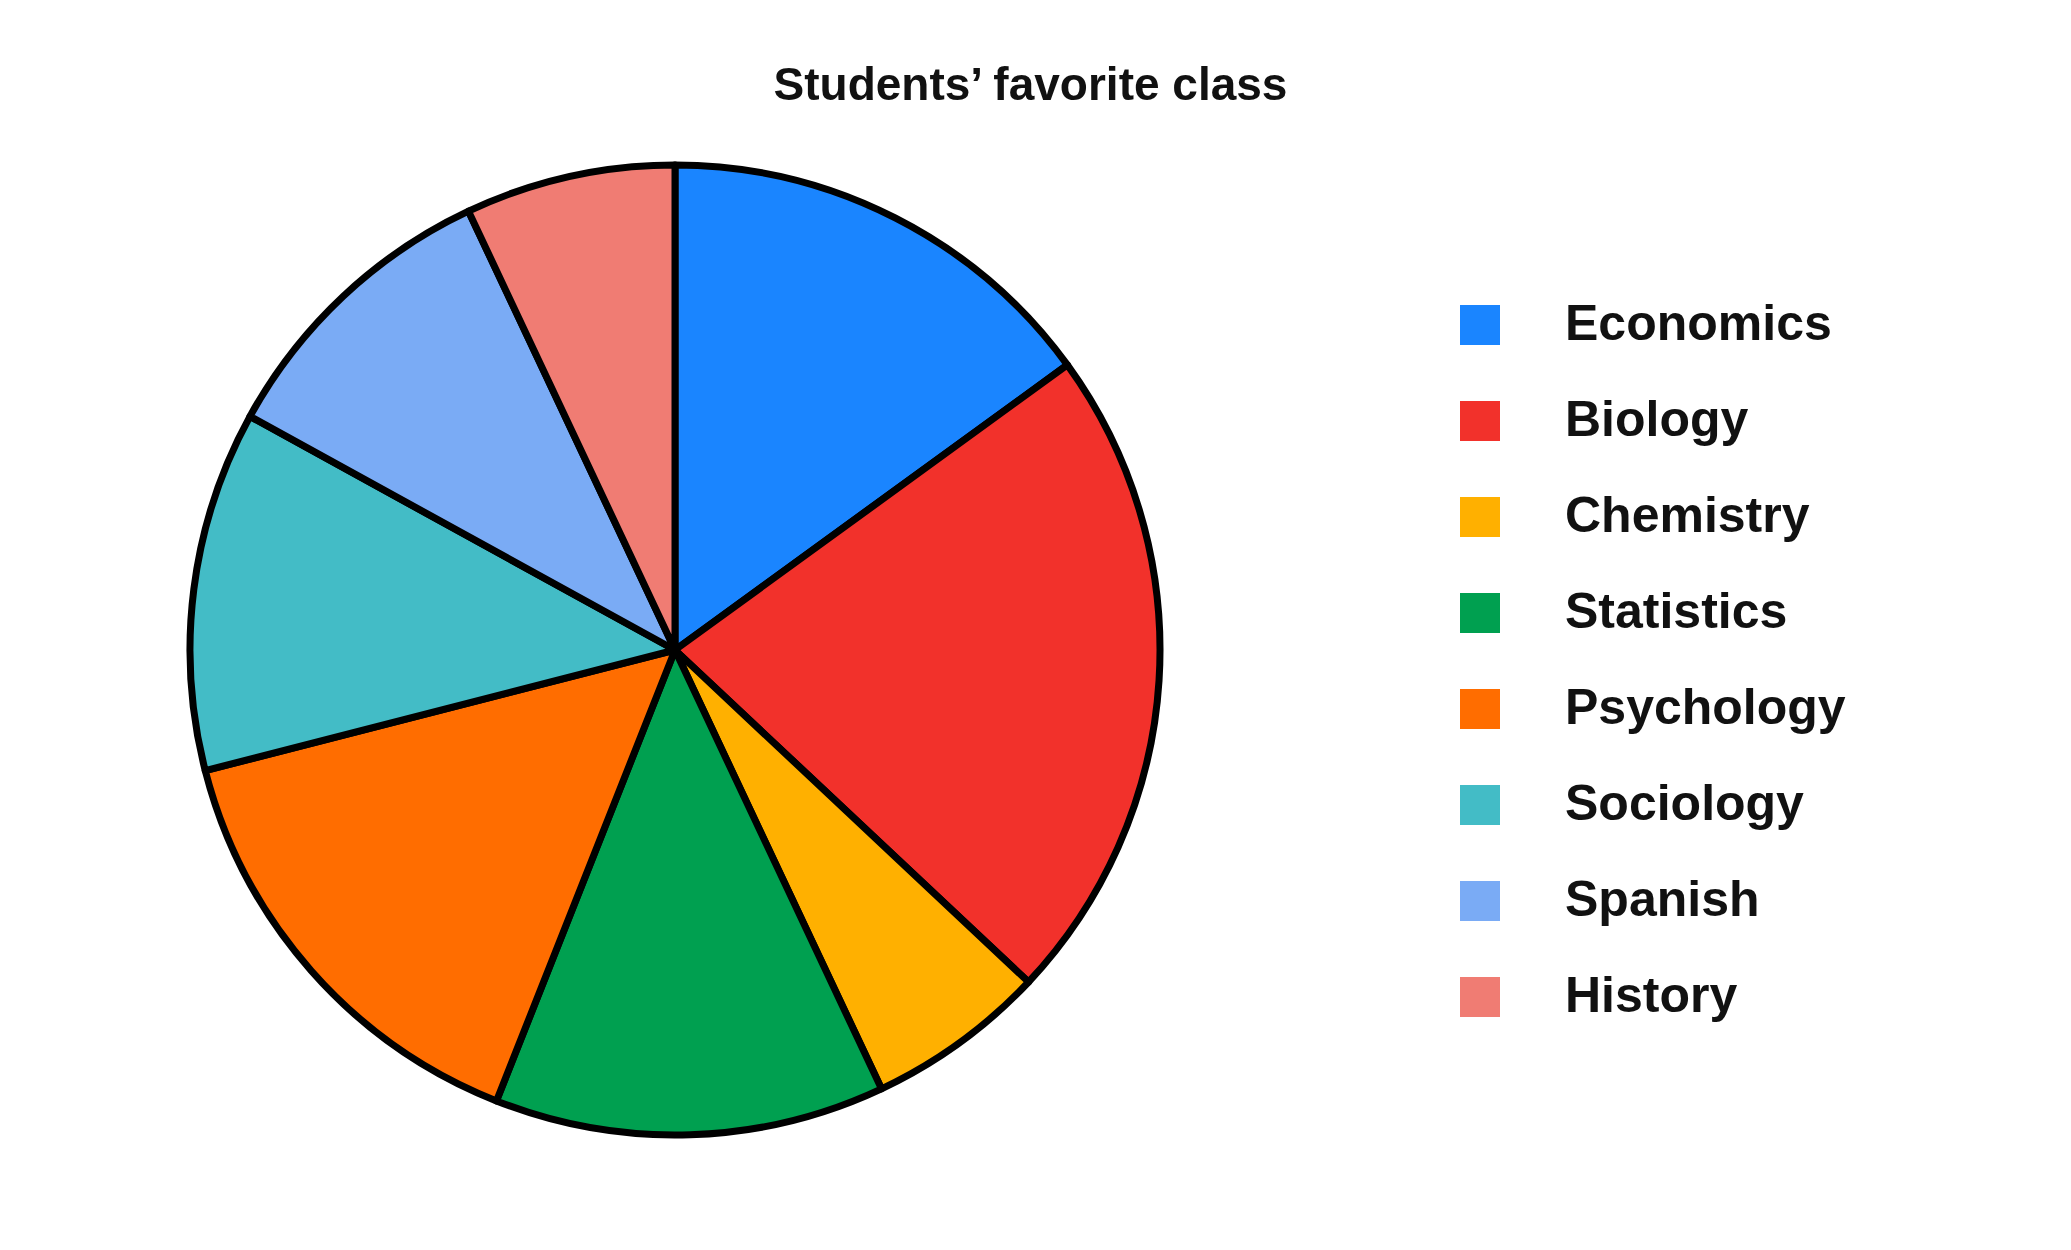 The height and width of the screenshot is (1250, 2071). I want to click on legend-label: History, so click(1651, 995).